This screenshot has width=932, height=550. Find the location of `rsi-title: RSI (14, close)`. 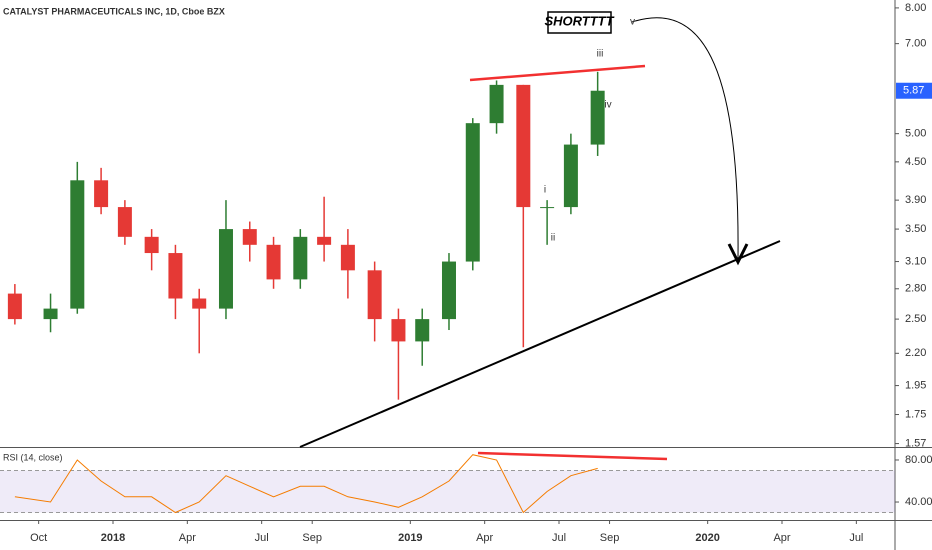

rsi-title: RSI (14, close) is located at coordinates (33, 457).